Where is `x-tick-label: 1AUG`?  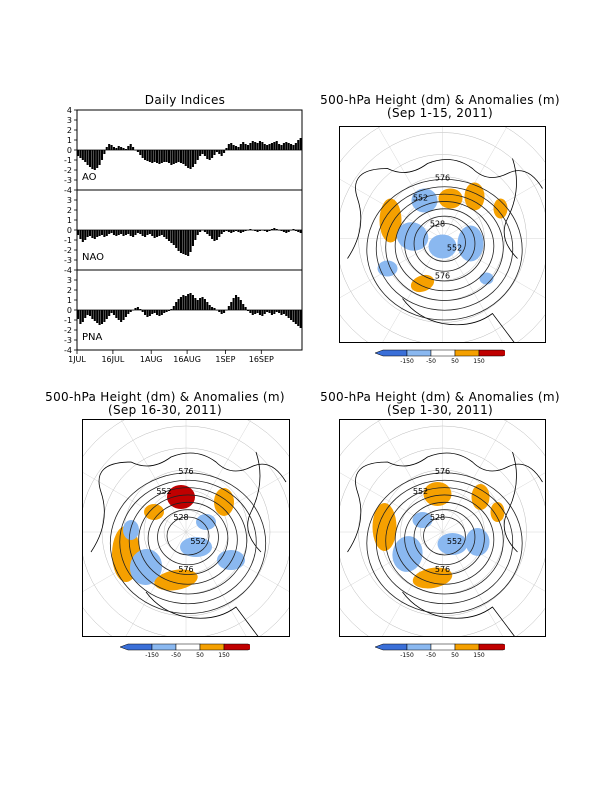
x-tick-label: 1AUG is located at coordinates (151, 359).